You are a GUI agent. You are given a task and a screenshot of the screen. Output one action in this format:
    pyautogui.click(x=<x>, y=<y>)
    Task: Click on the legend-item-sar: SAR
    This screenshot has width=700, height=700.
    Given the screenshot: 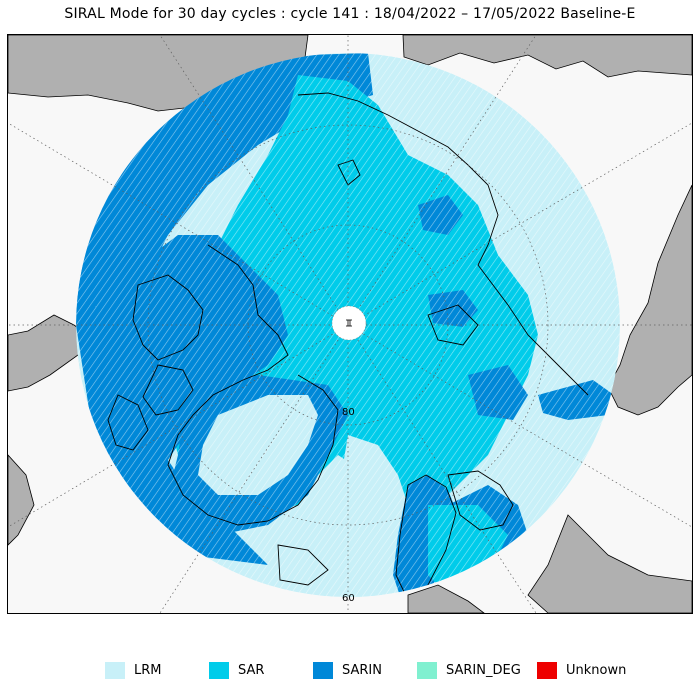 What is the action you would take?
    pyautogui.click(x=236, y=670)
    